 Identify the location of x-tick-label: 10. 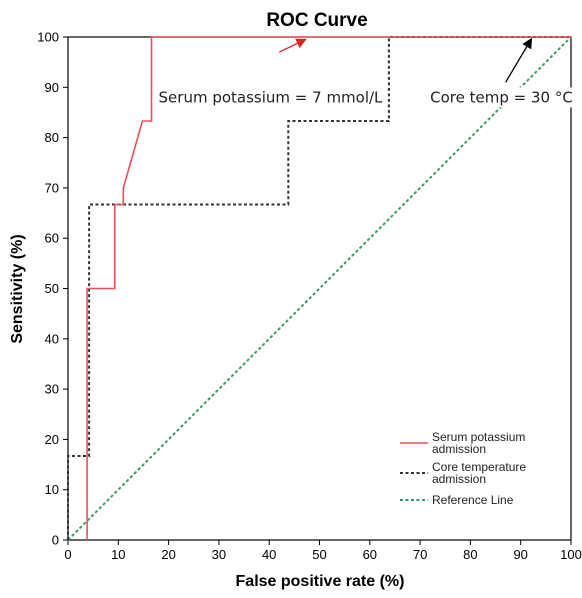
(118, 554).